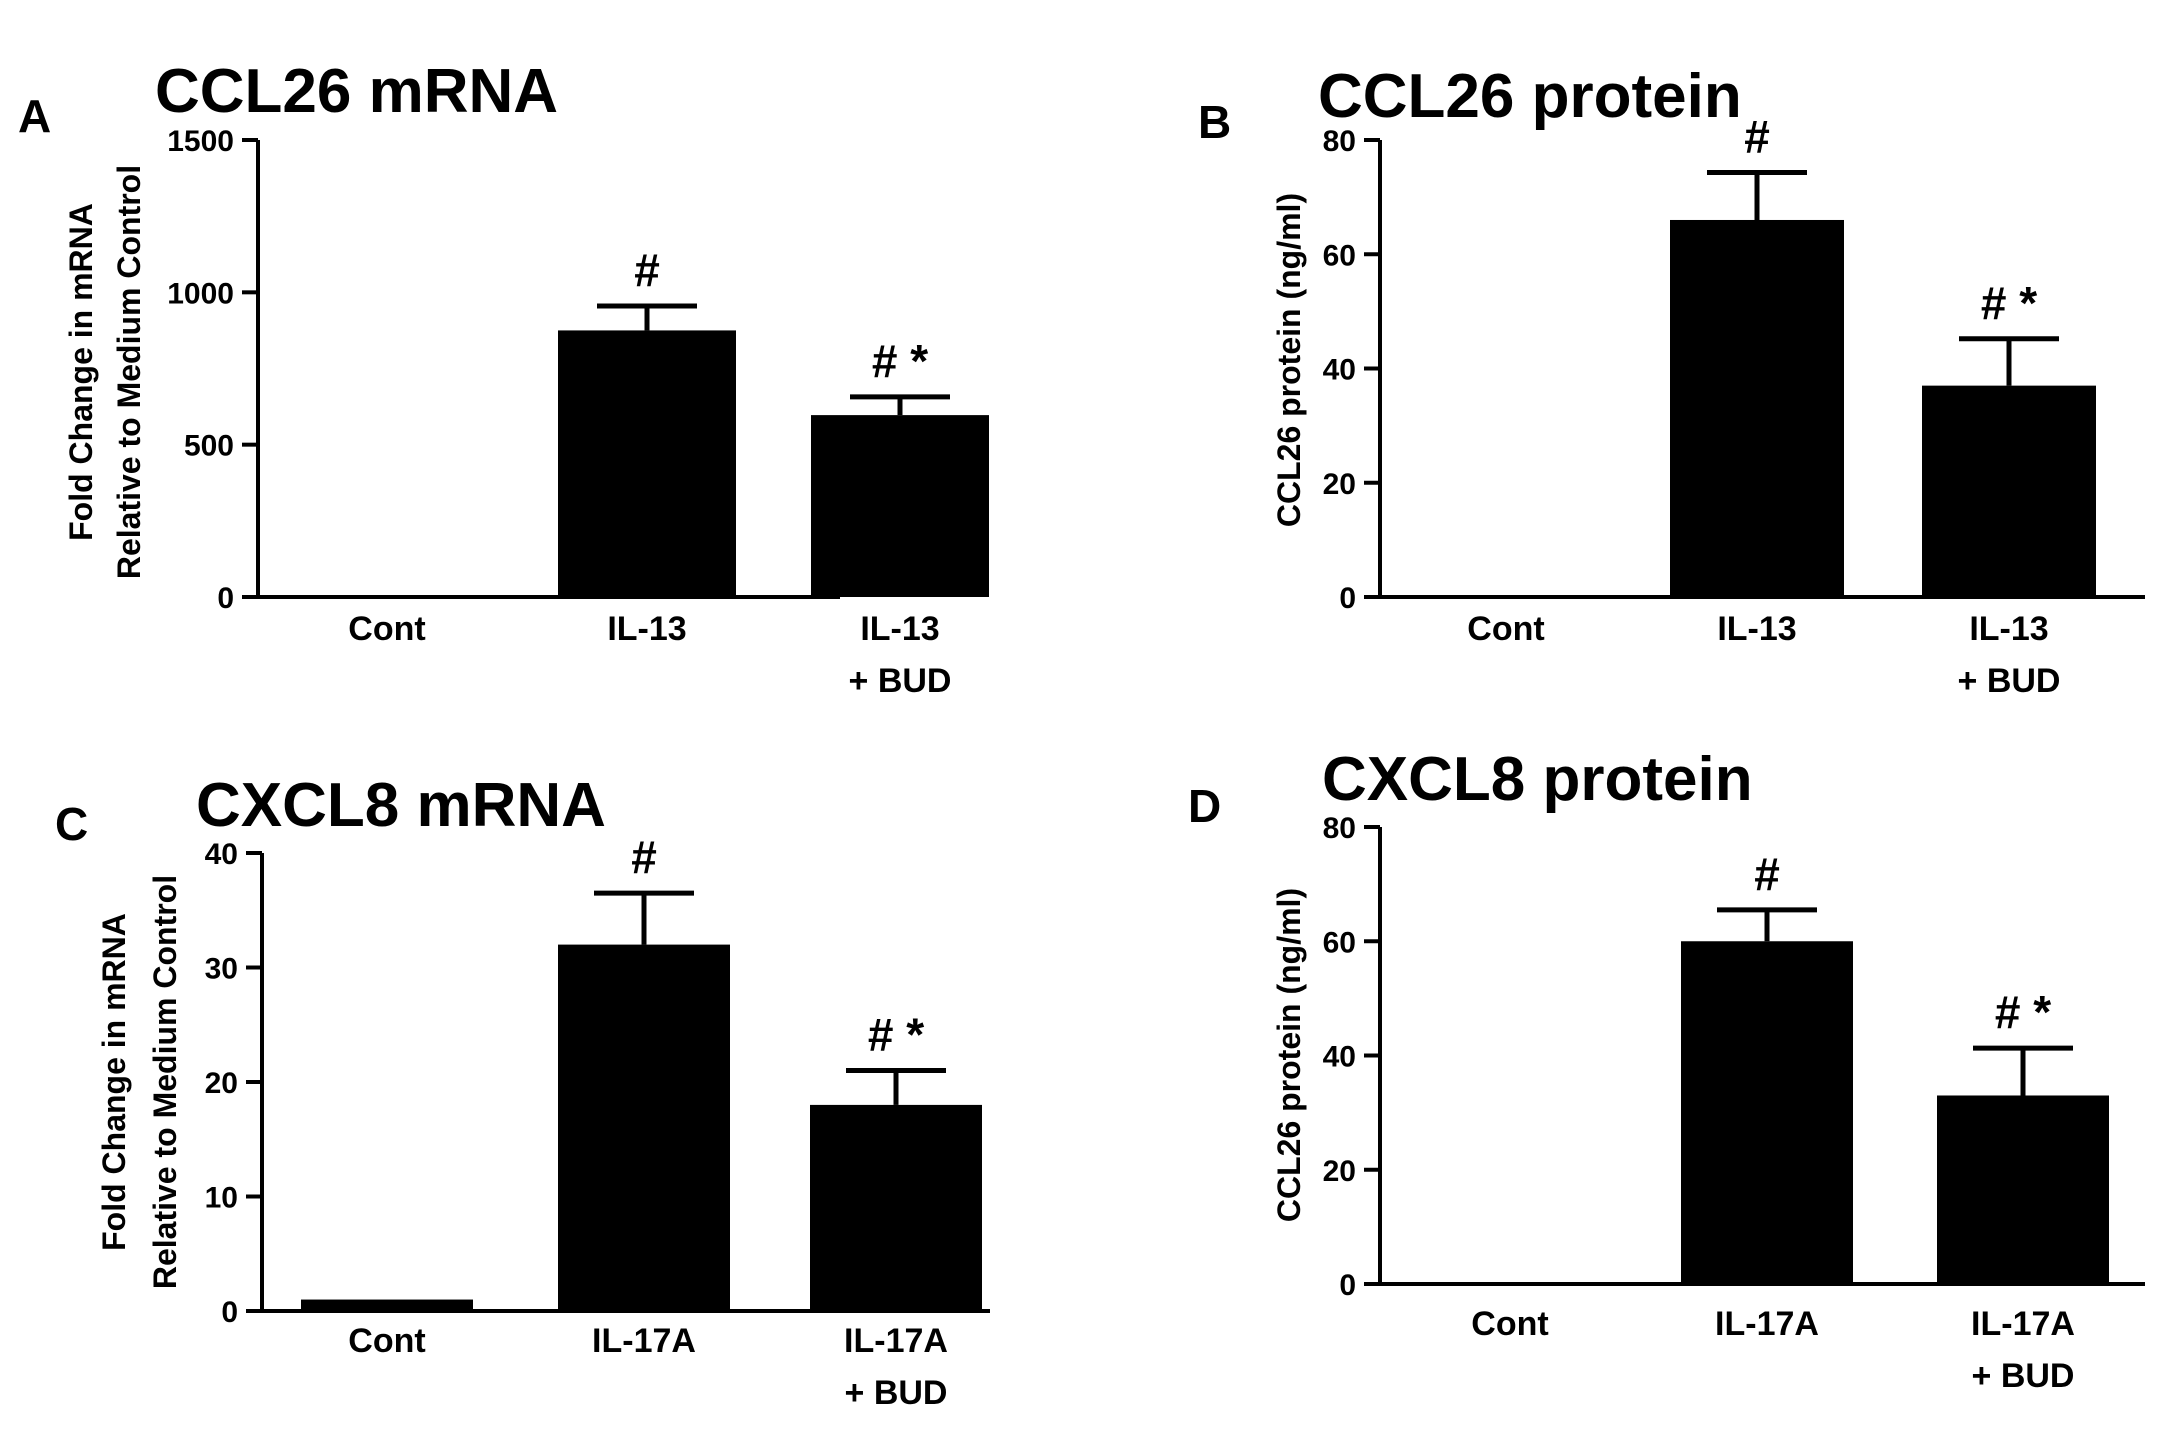 Image resolution: width=2183 pixels, height=1437 pixels. What do you see at coordinates (71, 824) in the screenshot?
I see `panel-letter: C` at bounding box center [71, 824].